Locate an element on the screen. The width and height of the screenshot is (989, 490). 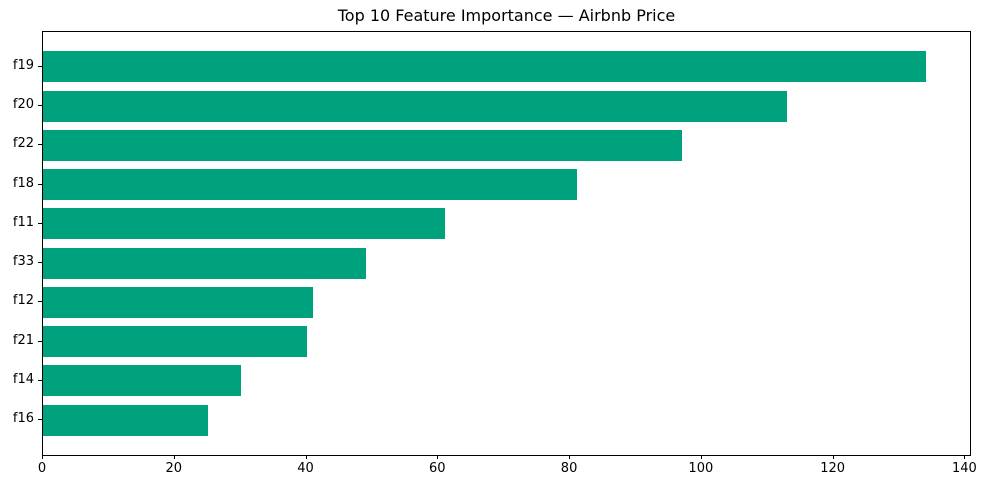
bar-f33 is located at coordinates (204, 263).